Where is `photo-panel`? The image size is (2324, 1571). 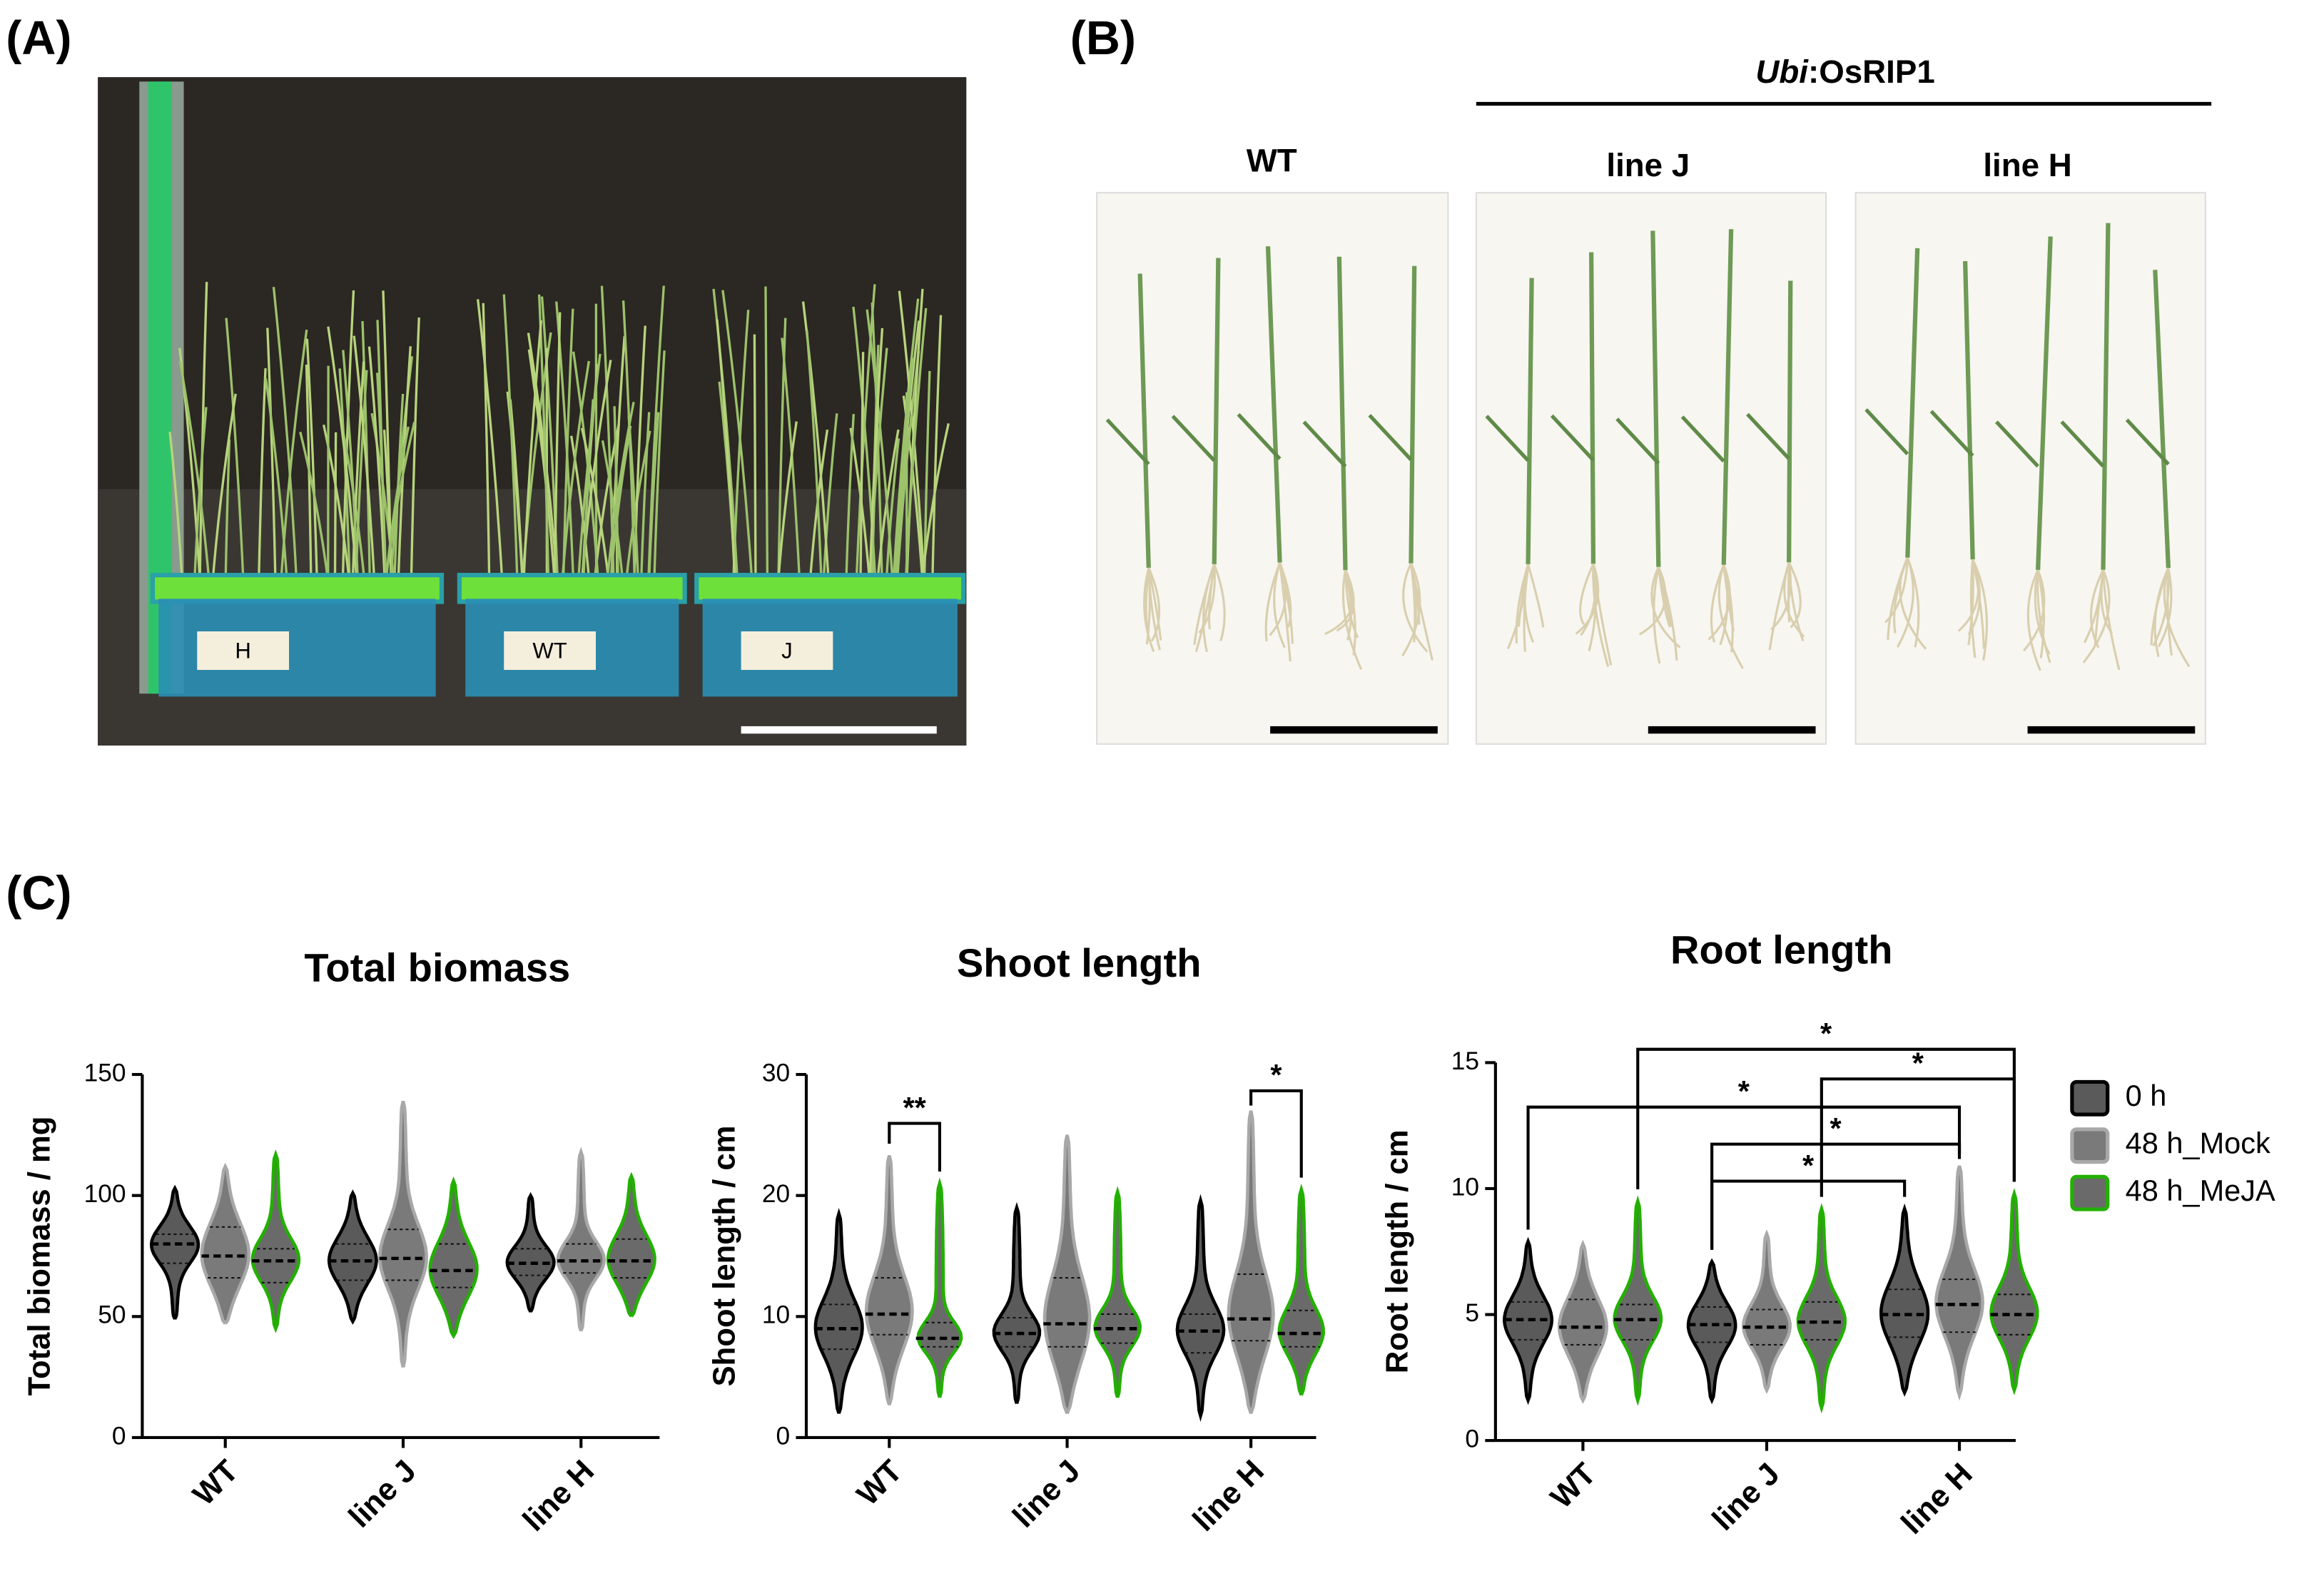
photo-panel is located at coordinates (1651, 468).